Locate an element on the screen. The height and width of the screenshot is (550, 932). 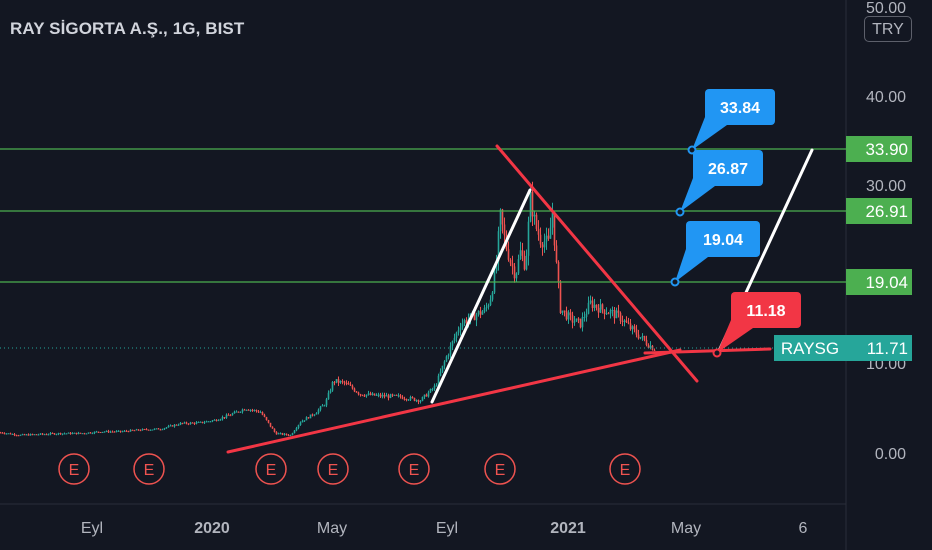
currency-button: TRY is located at coordinates (888, 29).